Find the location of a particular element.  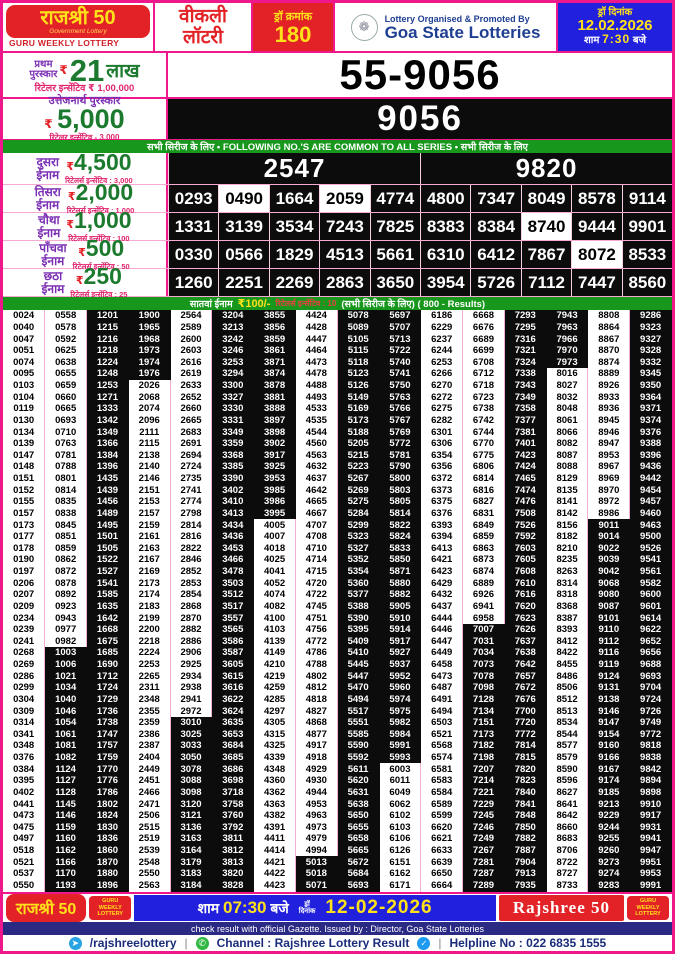

result-number: 3242 is located at coordinates (233, 339).